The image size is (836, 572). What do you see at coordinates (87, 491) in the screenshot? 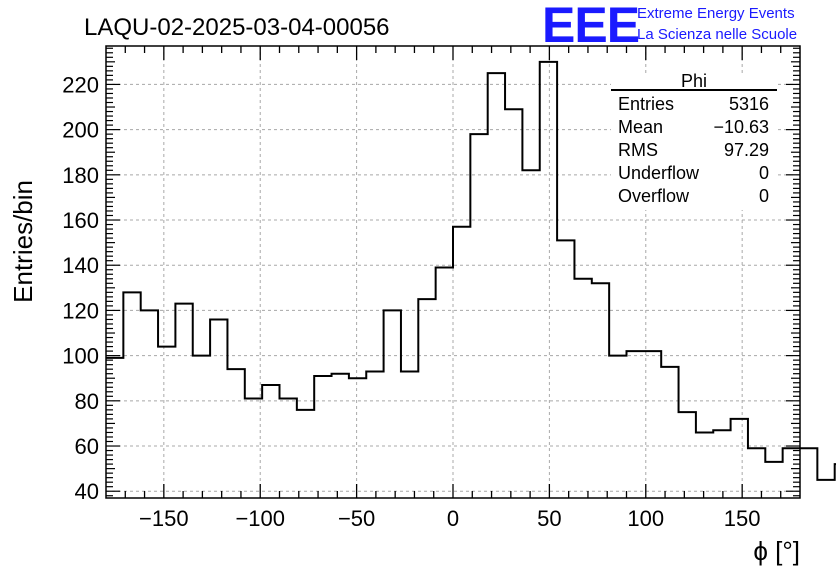
I see `y-tick-label: 40` at bounding box center [87, 491].